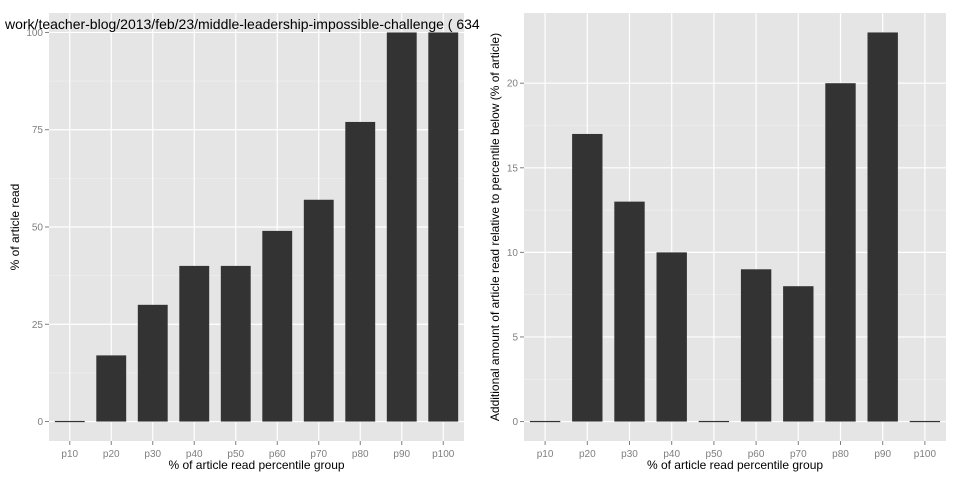 The image size is (960, 485). What do you see at coordinates (360, 454) in the screenshot?
I see `left-x-tick-label: p80` at bounding box center [360, 454].